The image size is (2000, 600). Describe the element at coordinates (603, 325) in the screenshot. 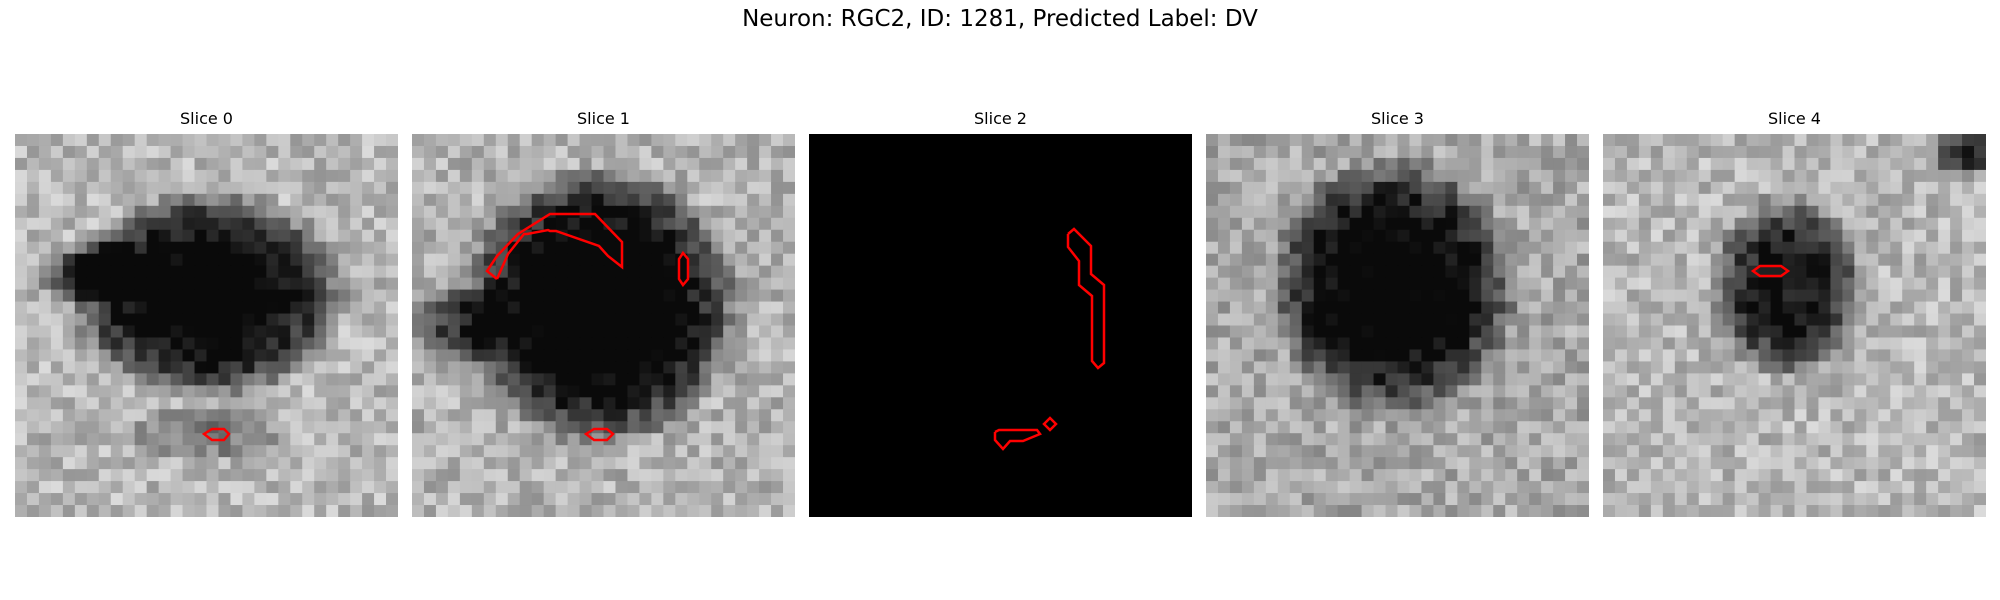

I see `slice-1-image` at that location.